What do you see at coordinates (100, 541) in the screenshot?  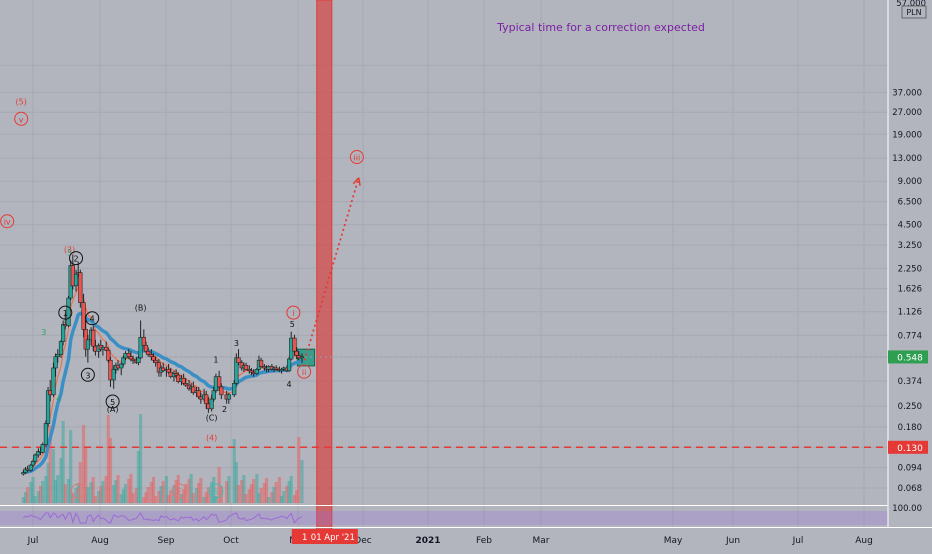 I see `time-tick-label: Aug` at bounding box center [100, 541].